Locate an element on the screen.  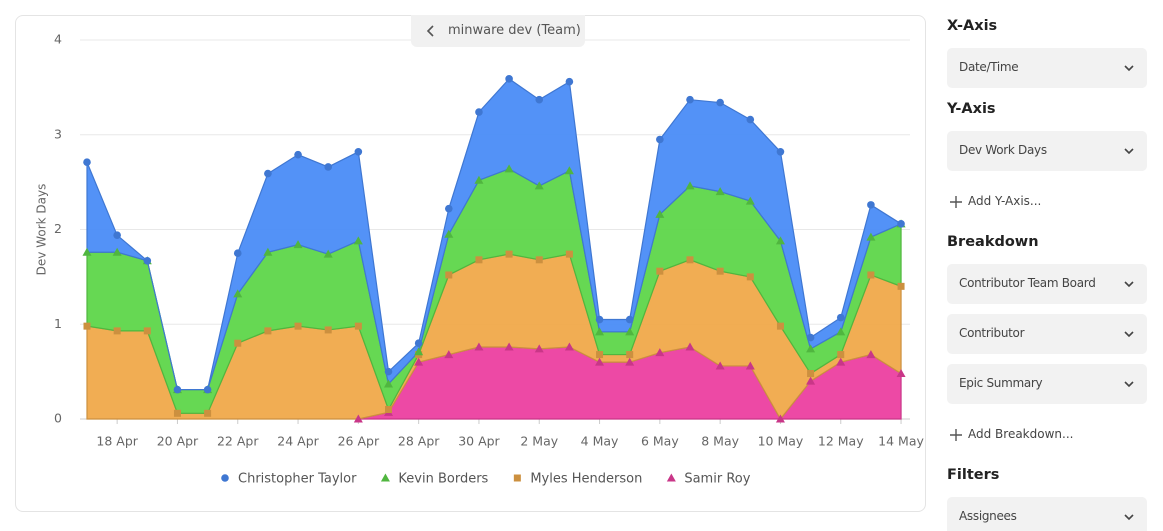
dropdown: Contributor is located at coordinates (1047, 334).